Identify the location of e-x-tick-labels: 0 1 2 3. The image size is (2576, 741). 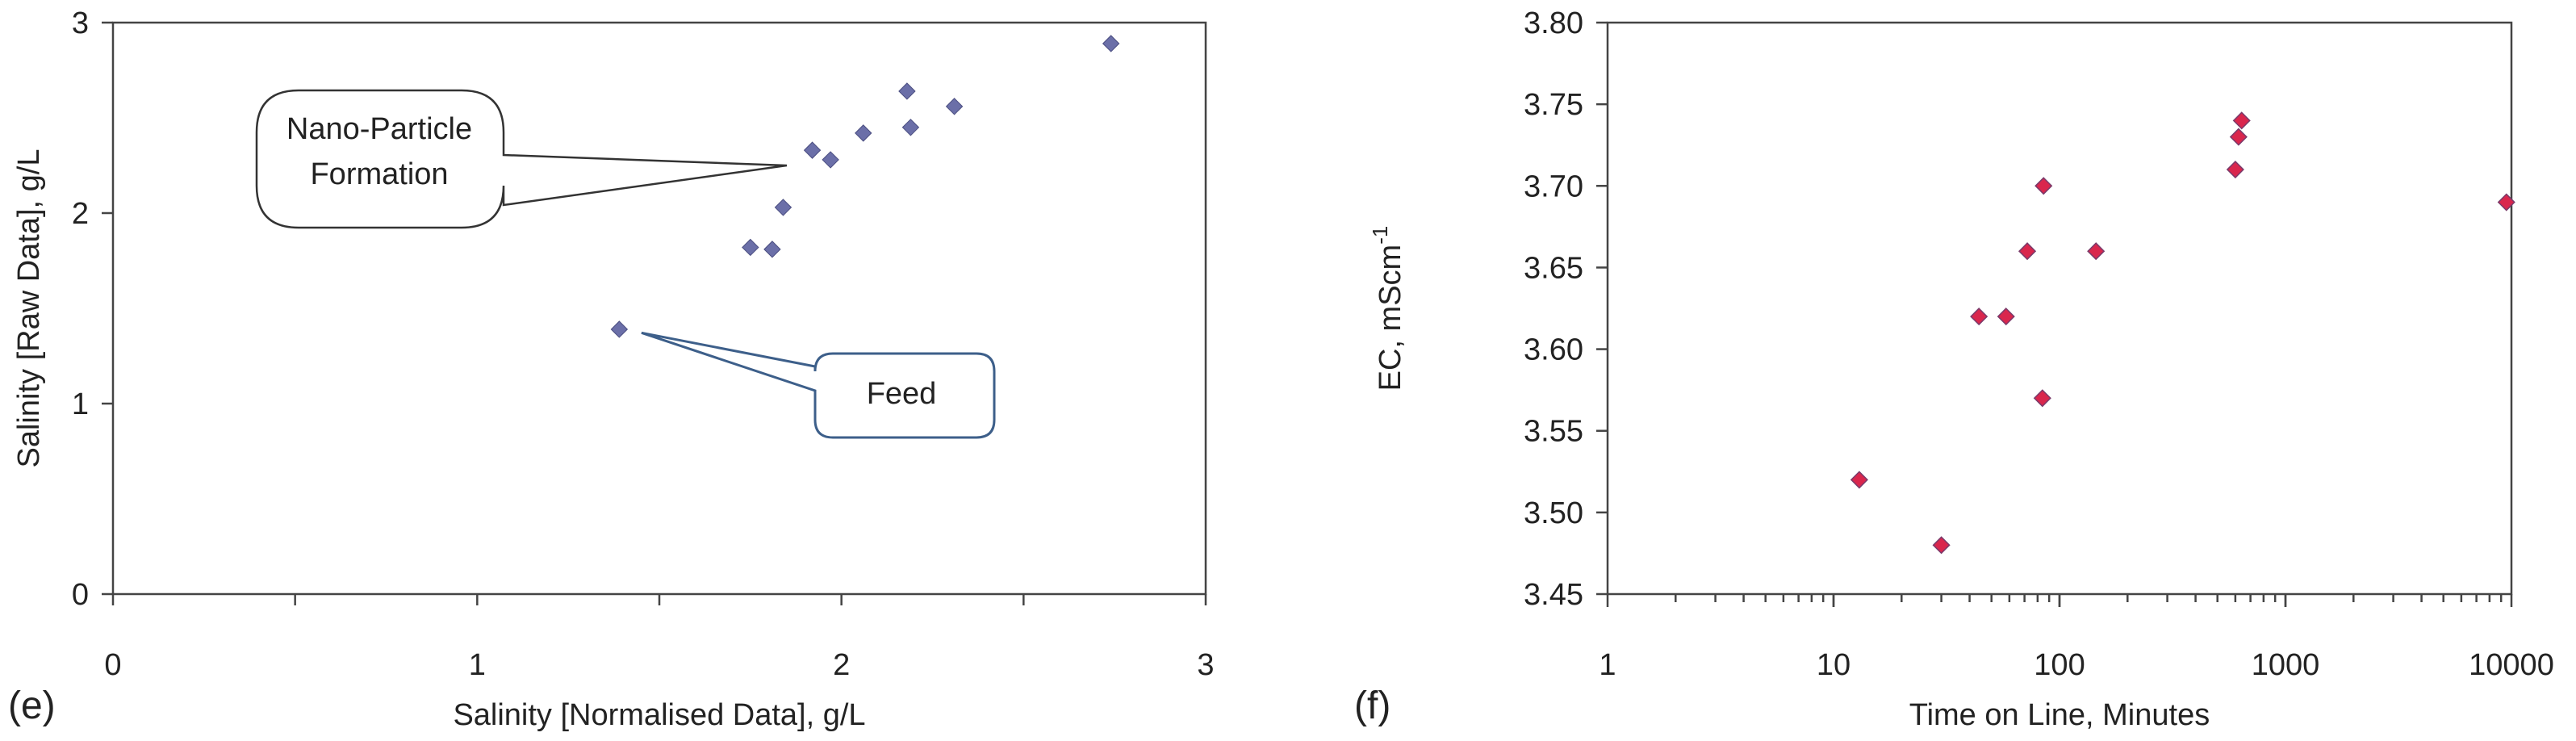
(659, 665).